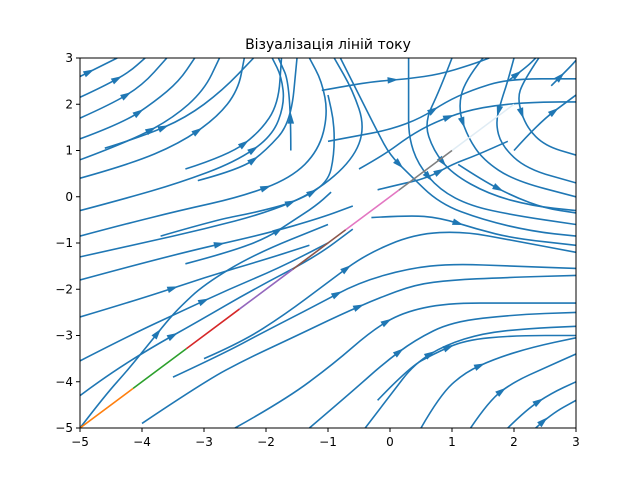  I want to click on x-tick-label: 2, so click(514, 442).